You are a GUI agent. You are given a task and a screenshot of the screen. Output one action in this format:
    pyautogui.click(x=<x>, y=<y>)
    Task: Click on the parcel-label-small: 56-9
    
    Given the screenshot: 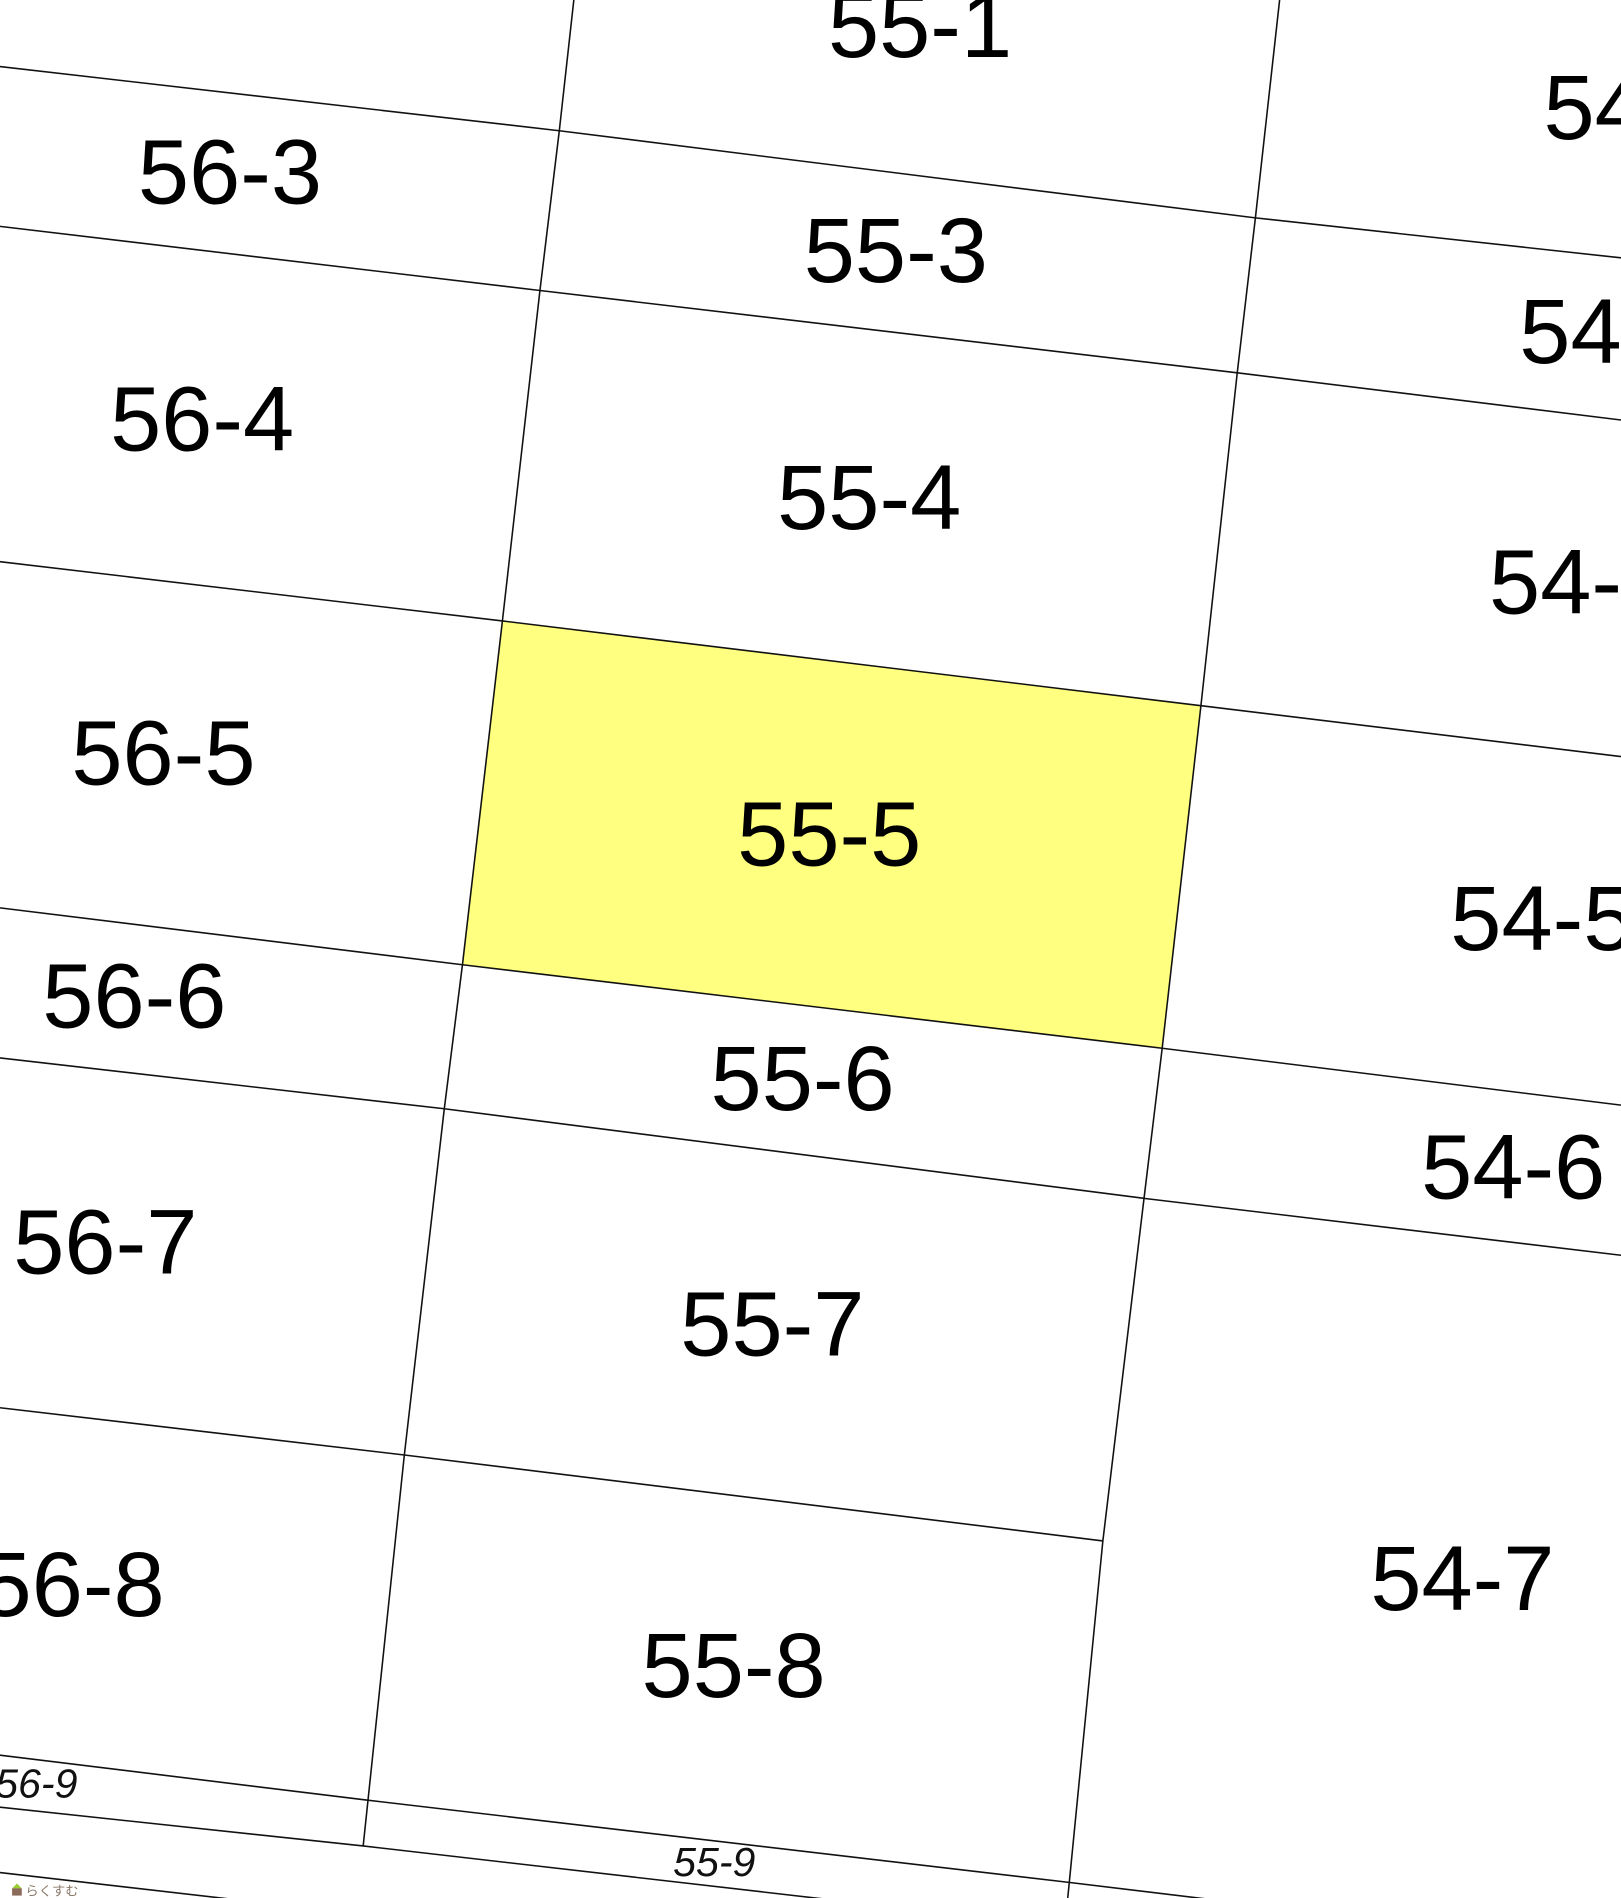 What is the action you would take?
    pyautogui.click(x=39, y=1784)
    